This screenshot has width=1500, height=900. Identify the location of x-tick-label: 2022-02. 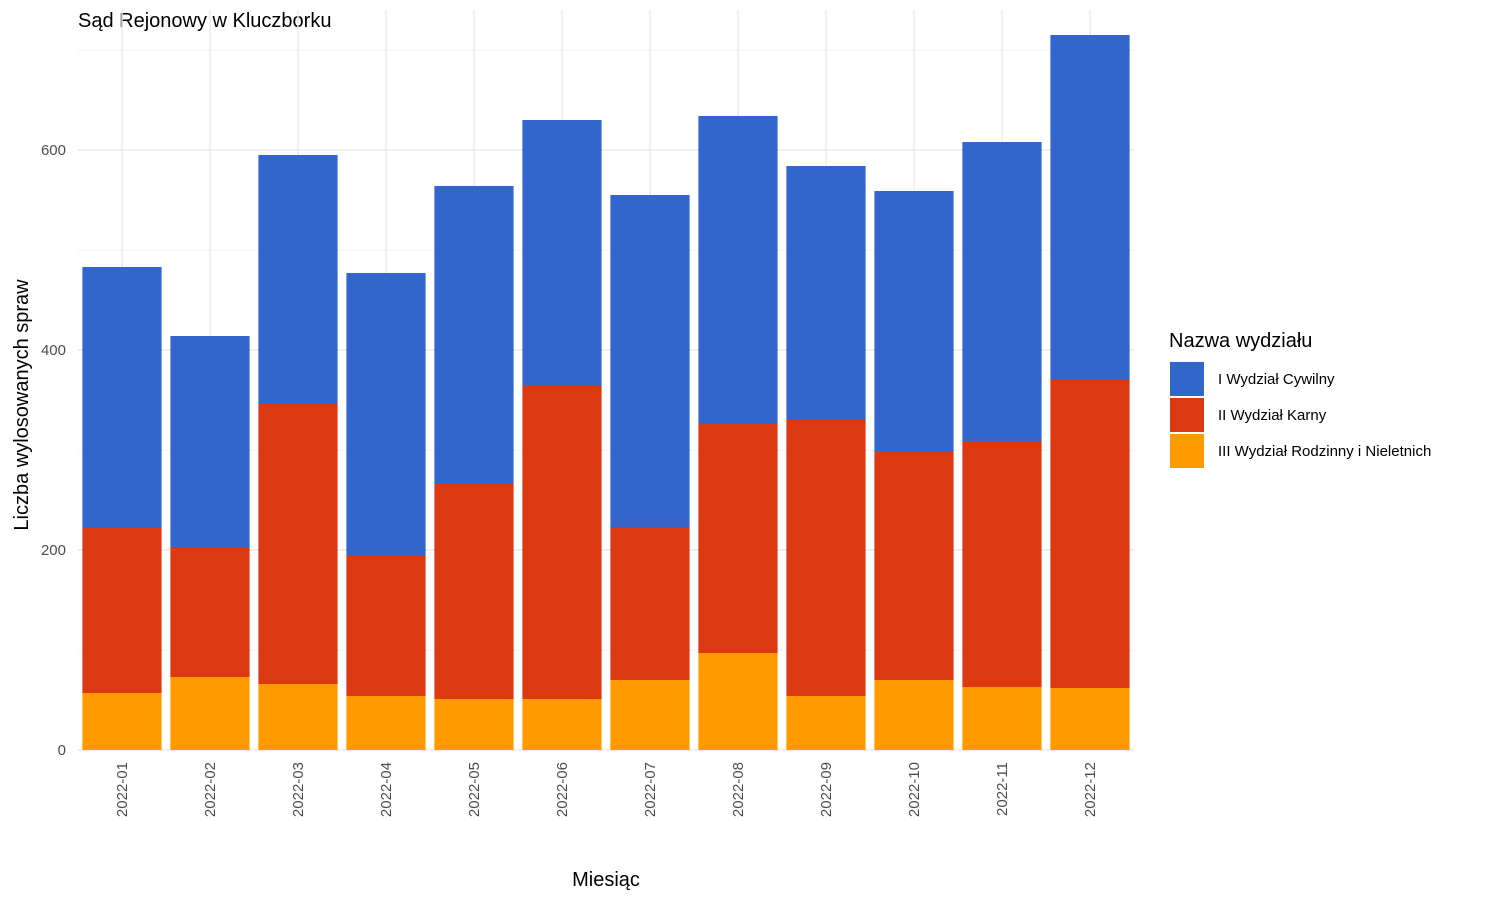
(210, 789).